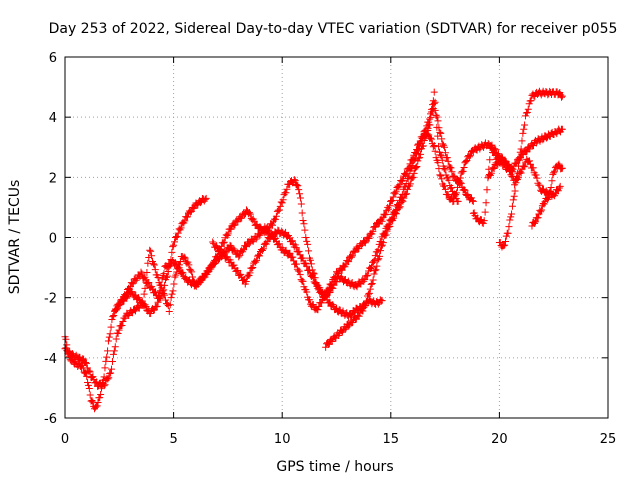 This screenshot has width=640, height=480. I want to click on y-tick-label: -2, so click(50, 299).